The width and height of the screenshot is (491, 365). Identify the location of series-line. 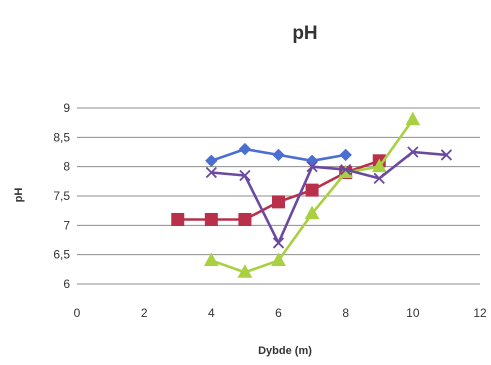
(329, 197).